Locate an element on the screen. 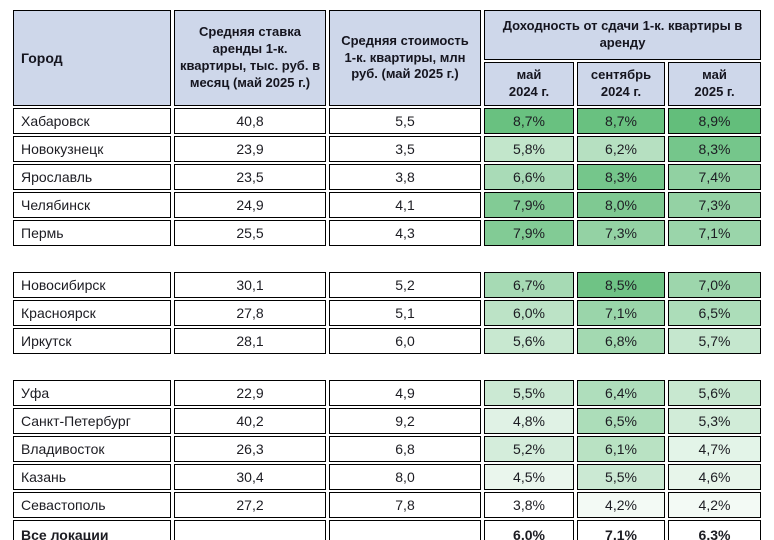 Image resolution: width=774 pixels, height=540 pixels. yield-cell-period-2: 7,4% is located at coordinates (715, 177).